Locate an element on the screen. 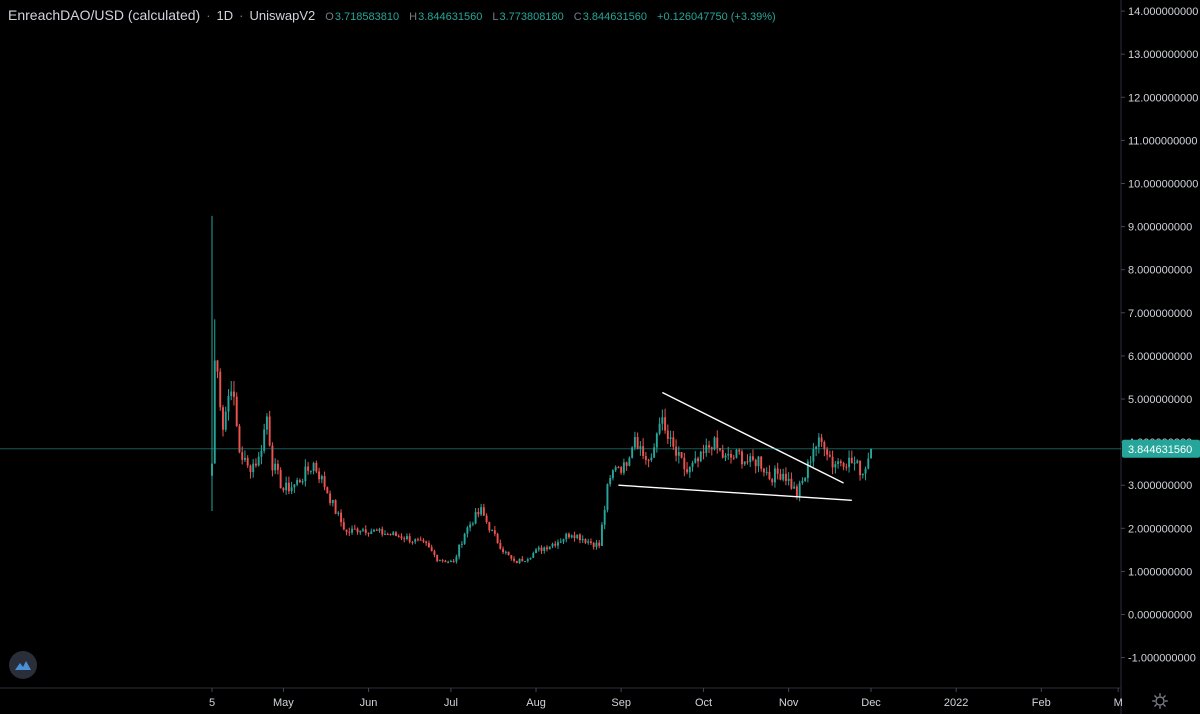  tradingview-logo-icon is located at coordinates (23, 665).